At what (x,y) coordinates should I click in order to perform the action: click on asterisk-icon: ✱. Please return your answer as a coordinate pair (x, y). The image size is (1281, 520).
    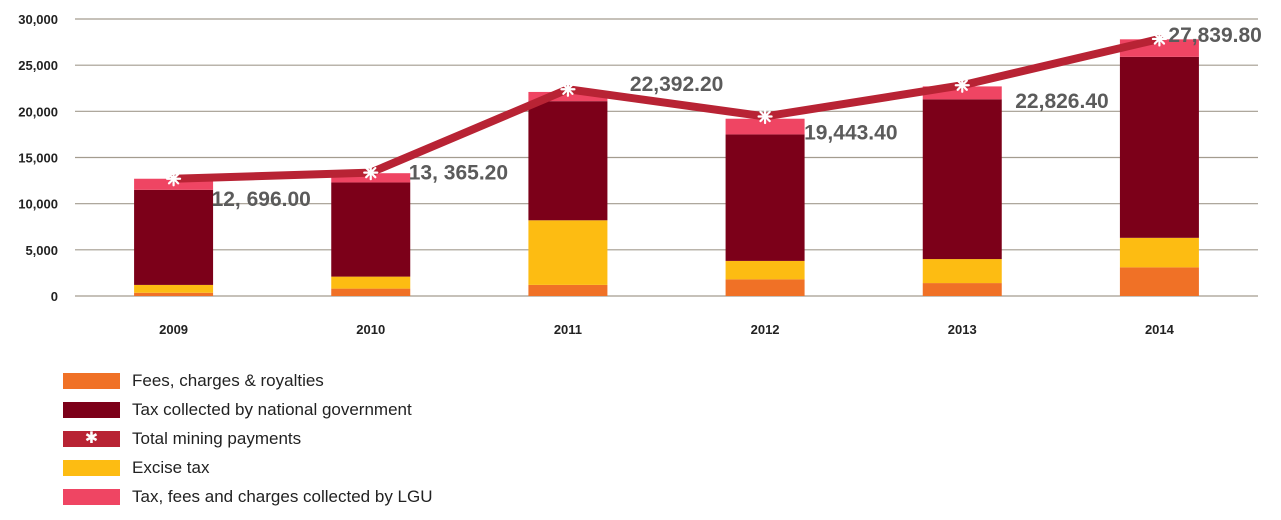
    Looking at the image, I should click on (91, 438).